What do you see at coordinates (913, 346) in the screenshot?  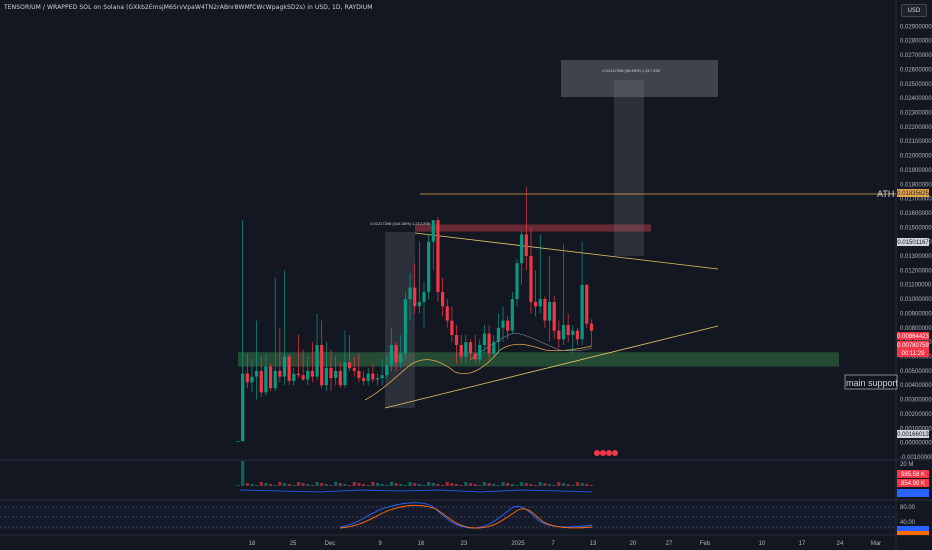 I see `price-tag-2: 0.00780759` at bounding box center [913, 346].